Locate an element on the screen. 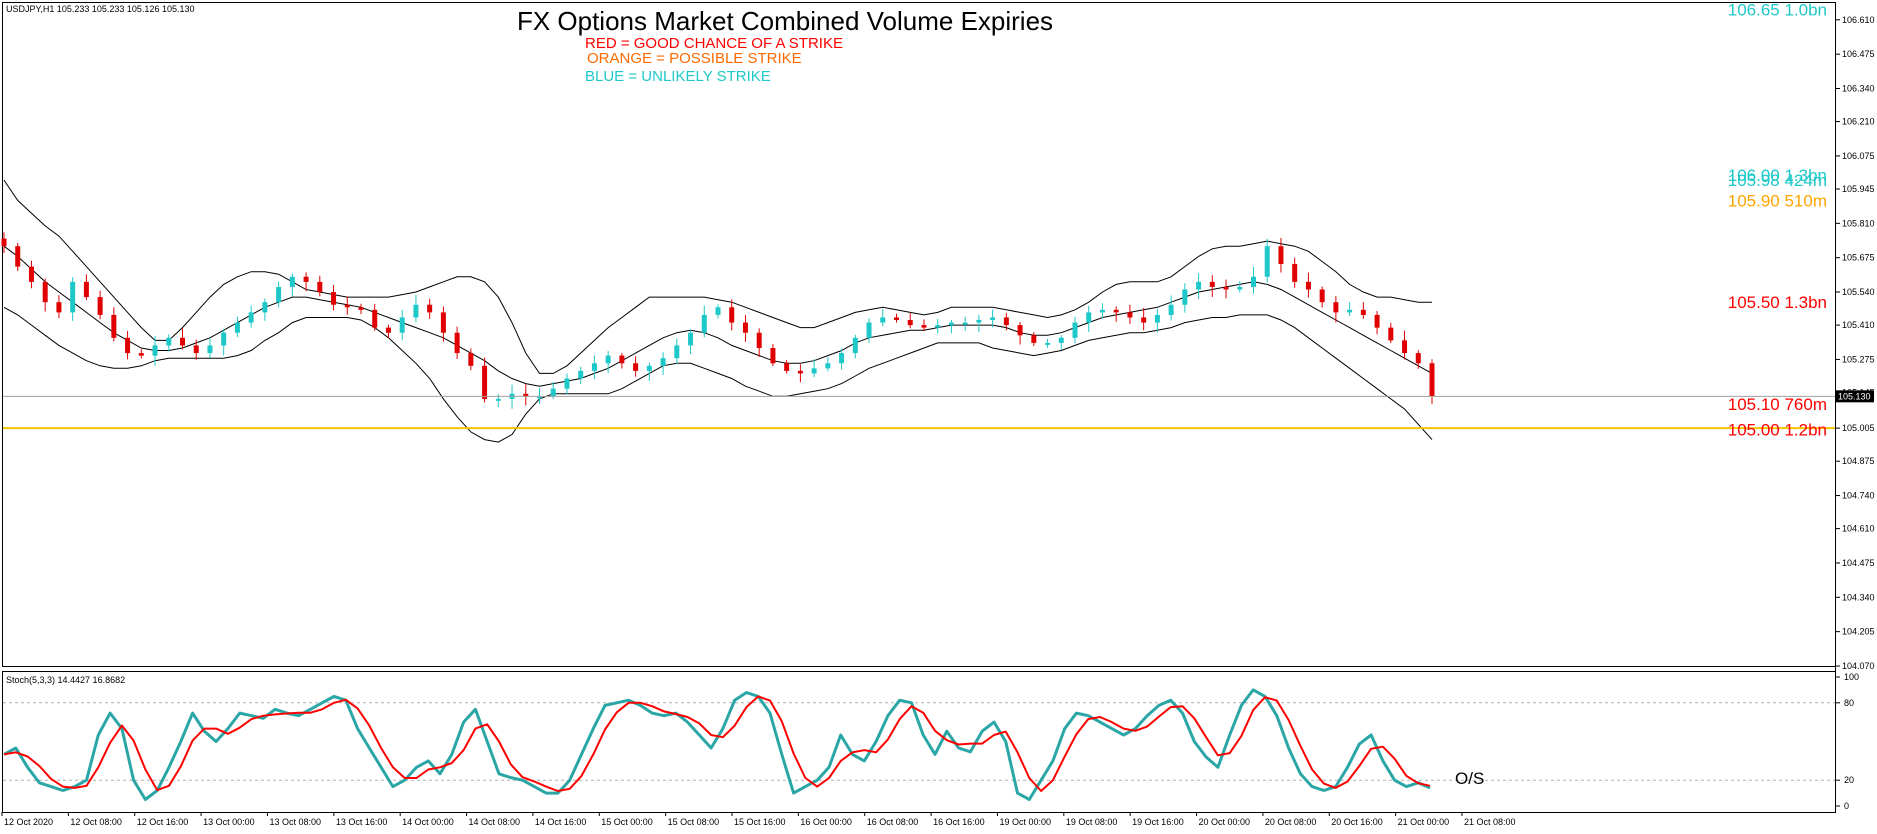 The width and height of the screenshot is (1877, 834). stoch-d-line is located at coordinates (717, 743).